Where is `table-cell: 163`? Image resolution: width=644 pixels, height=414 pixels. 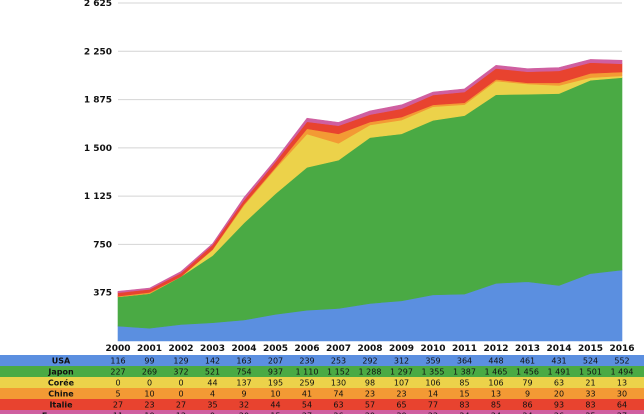
table-cell: 163 is located at coordinates (243, 361).